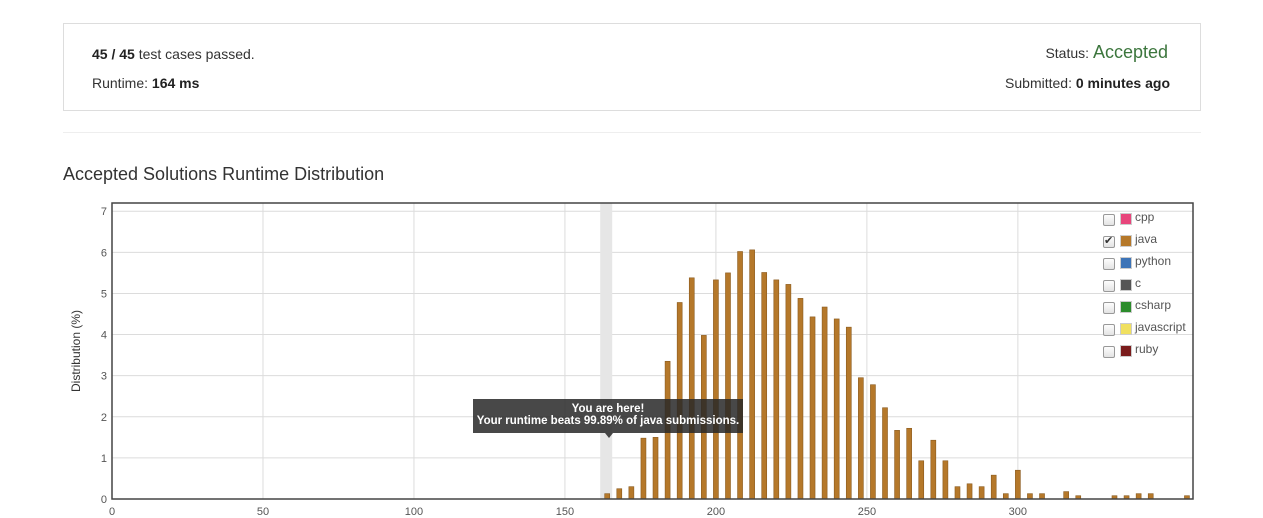  I want to click on status-line: Status: Accepted, so click(1106, 52).